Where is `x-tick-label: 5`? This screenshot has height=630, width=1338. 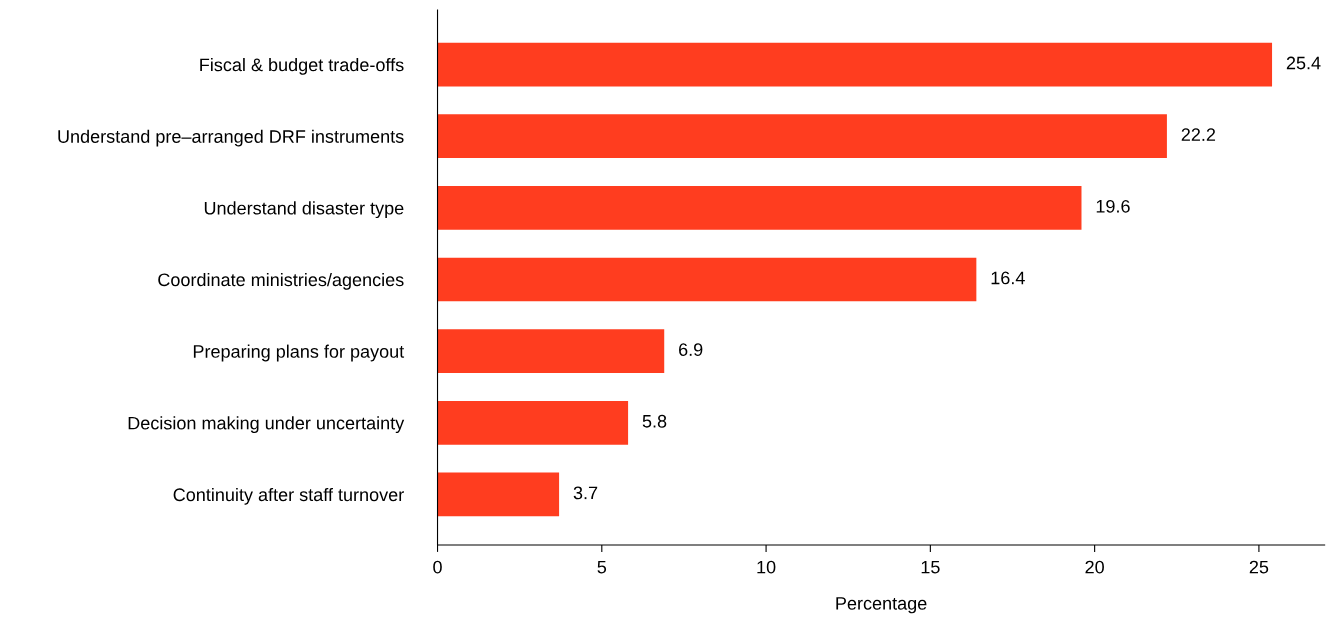
x-tick-label: 5 is located at coordinates (602, 567).